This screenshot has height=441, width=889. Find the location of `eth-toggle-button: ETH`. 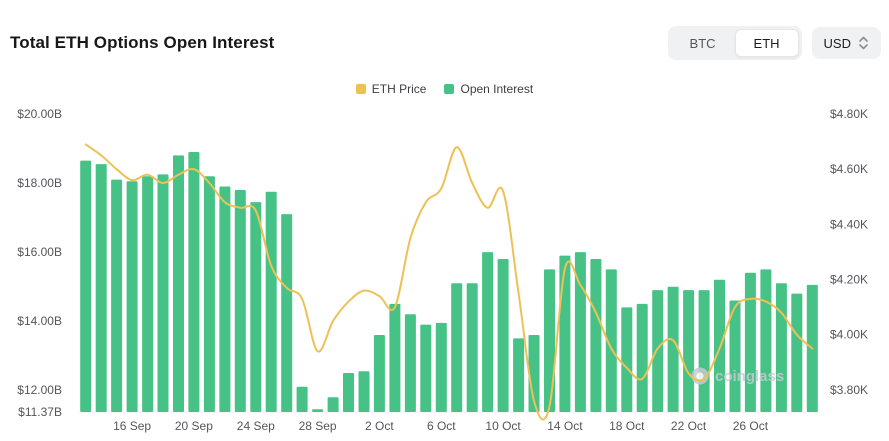

eth-toggle-button: ETH is located at coordinates (766, 43).